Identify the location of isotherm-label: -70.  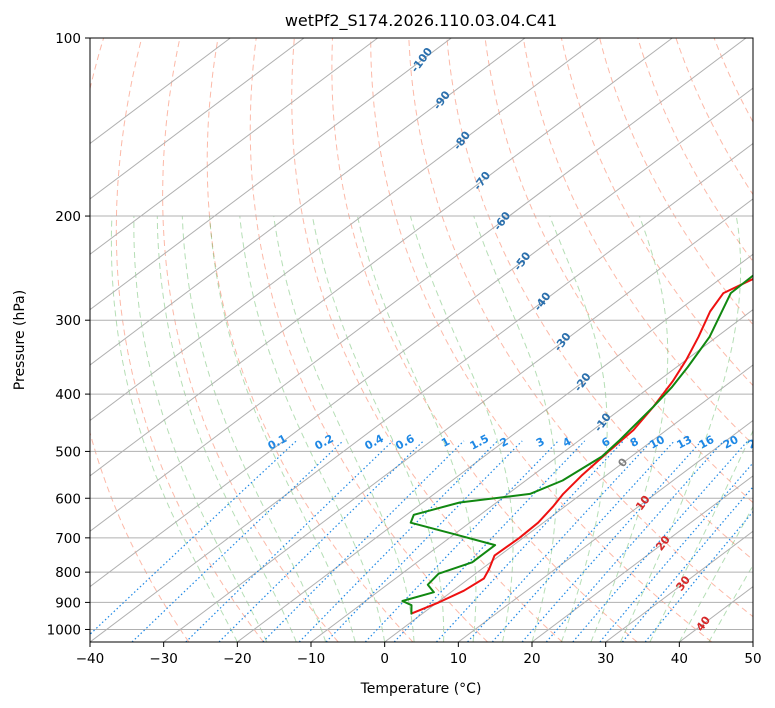
(482, 181).